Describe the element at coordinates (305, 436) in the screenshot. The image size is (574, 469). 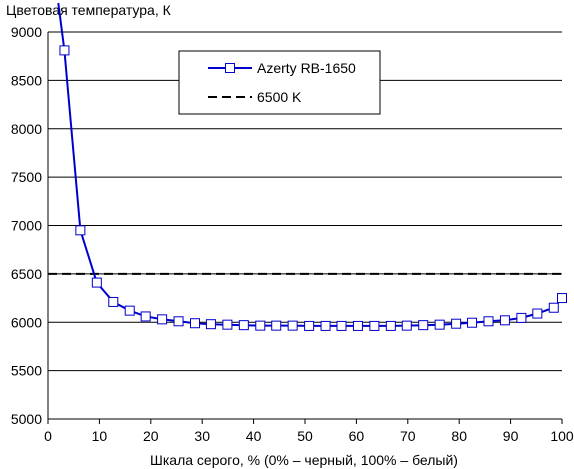
I see `x-tick-label-5: 50` at that location.